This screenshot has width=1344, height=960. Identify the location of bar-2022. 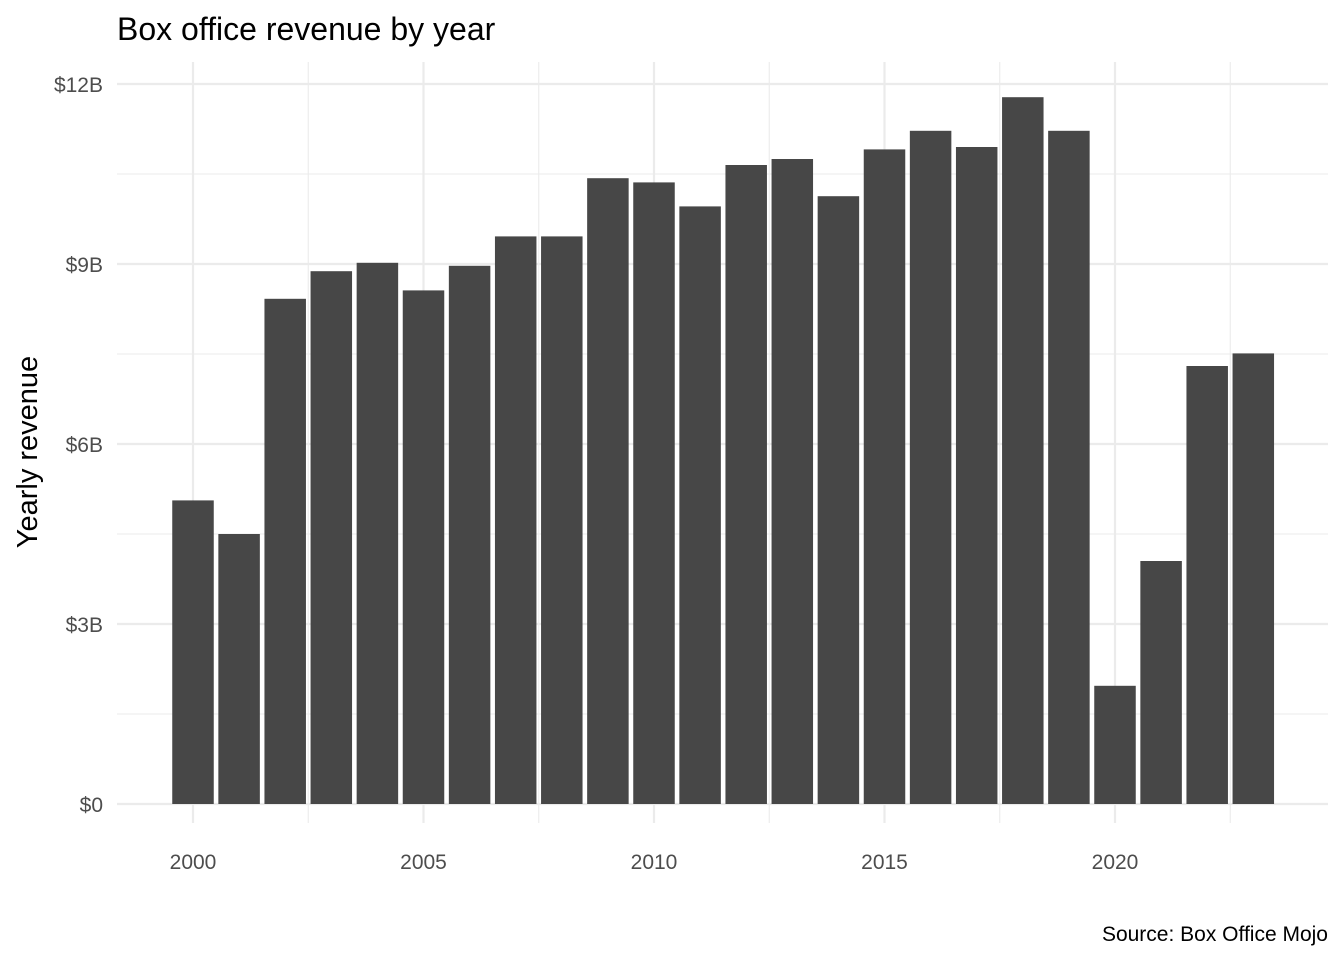
(1207, 585).